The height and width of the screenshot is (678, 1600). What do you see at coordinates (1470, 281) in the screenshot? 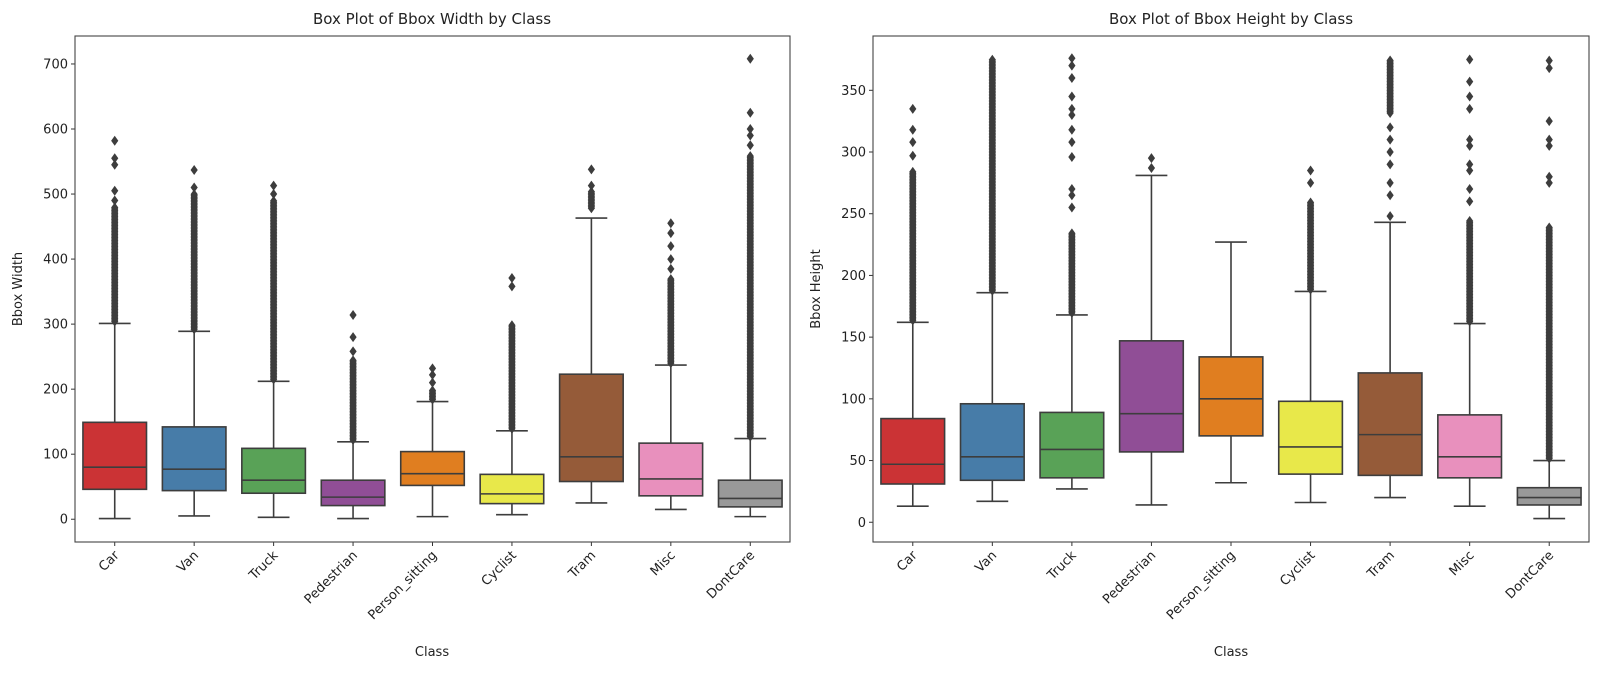
I see `box-misc` at bounding box center [1470, 281].